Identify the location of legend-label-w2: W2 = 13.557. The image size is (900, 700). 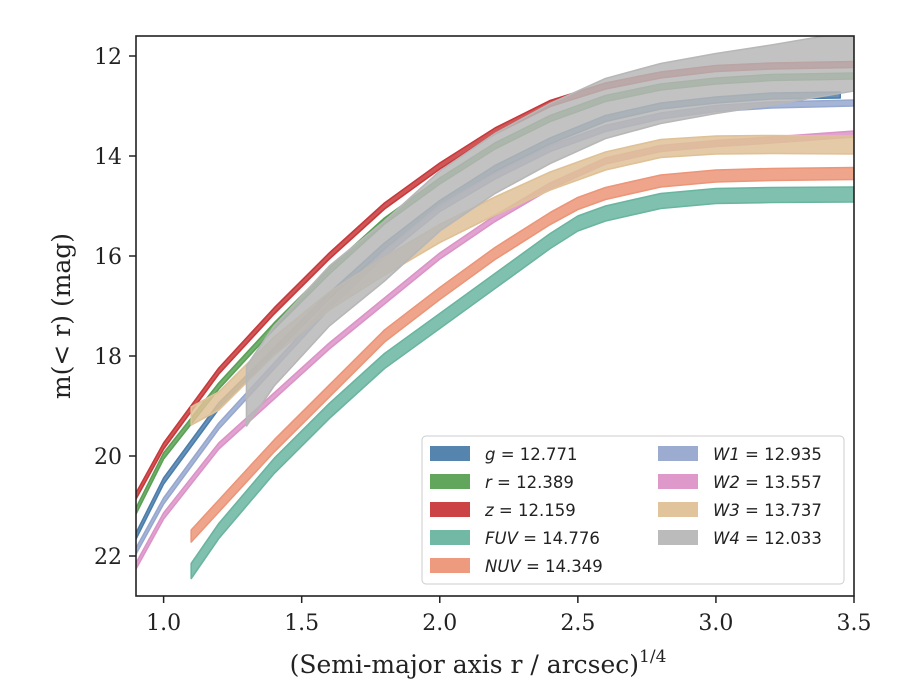
(767, 482).